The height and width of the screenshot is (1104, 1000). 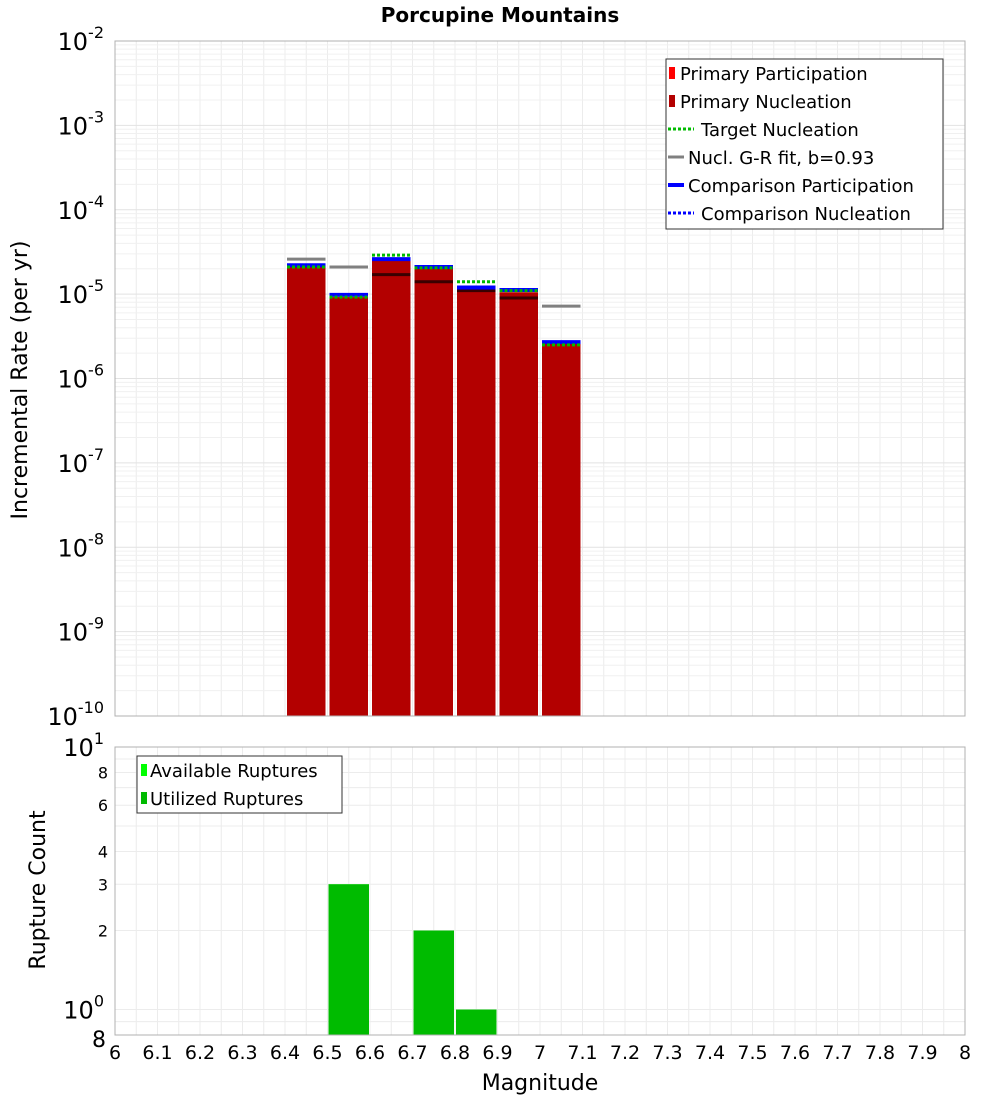 I want to click on legend-label: Nucl. G-R fit, b=0.93, so click(x=781, y=158).